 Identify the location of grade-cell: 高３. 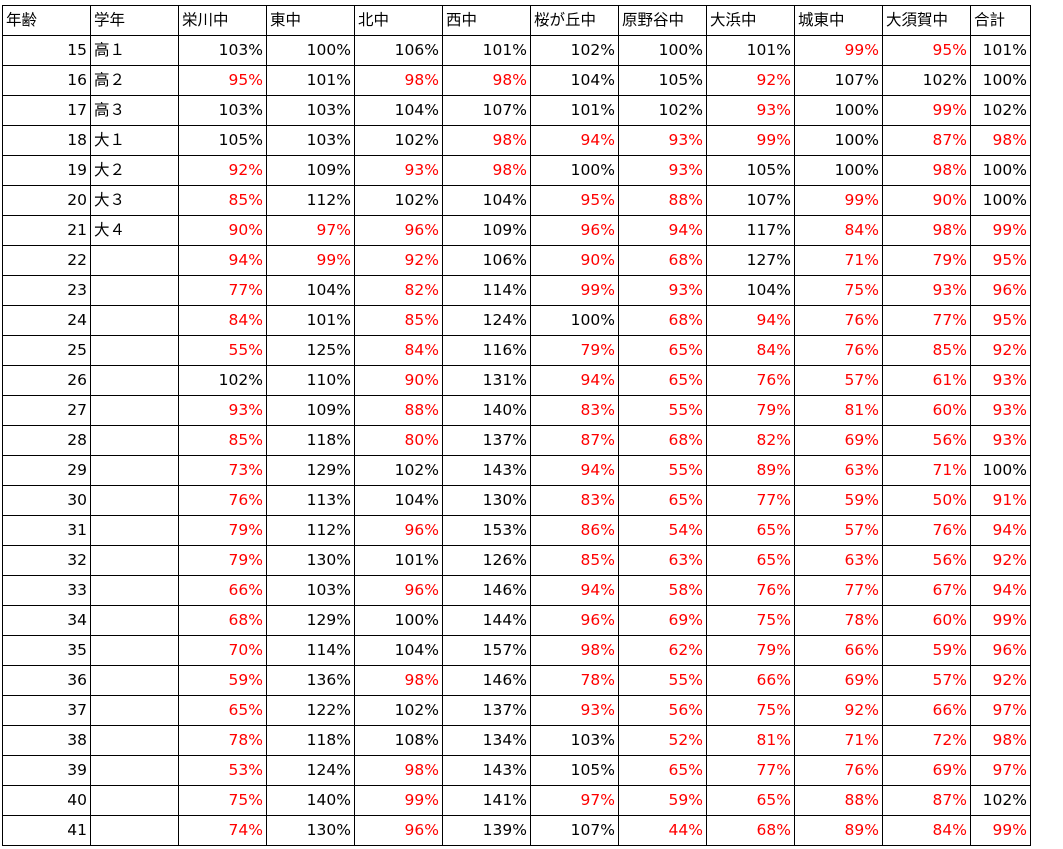
(134, 110).